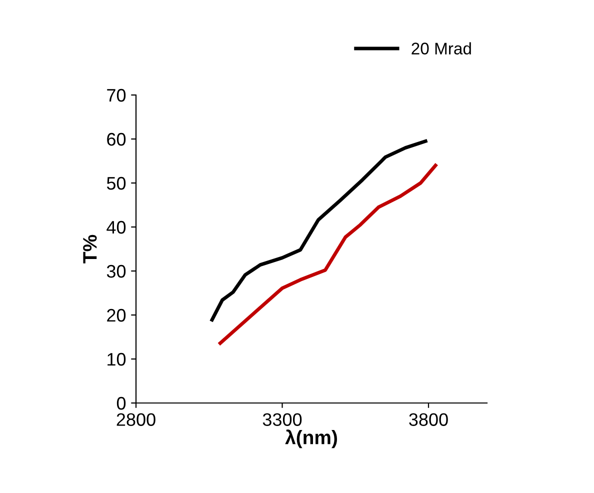 The image size is (594, 493). What do you see at coordinates (116, 227) in the screenshot?
I see `y-tick-label: 40` at bounding box center [116, 227].